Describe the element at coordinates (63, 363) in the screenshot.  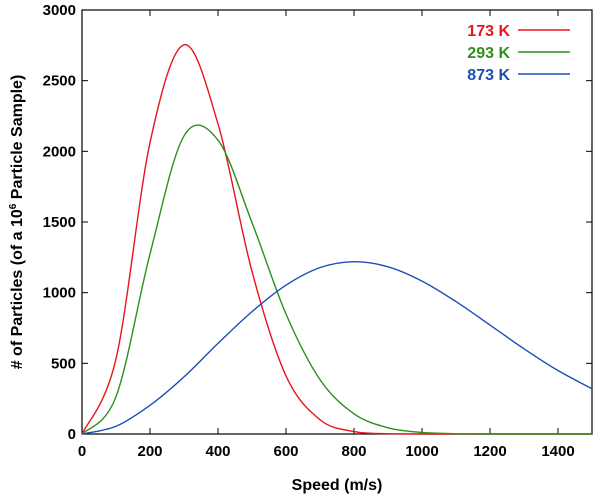
I see `y-tick-label: 500` at that location.